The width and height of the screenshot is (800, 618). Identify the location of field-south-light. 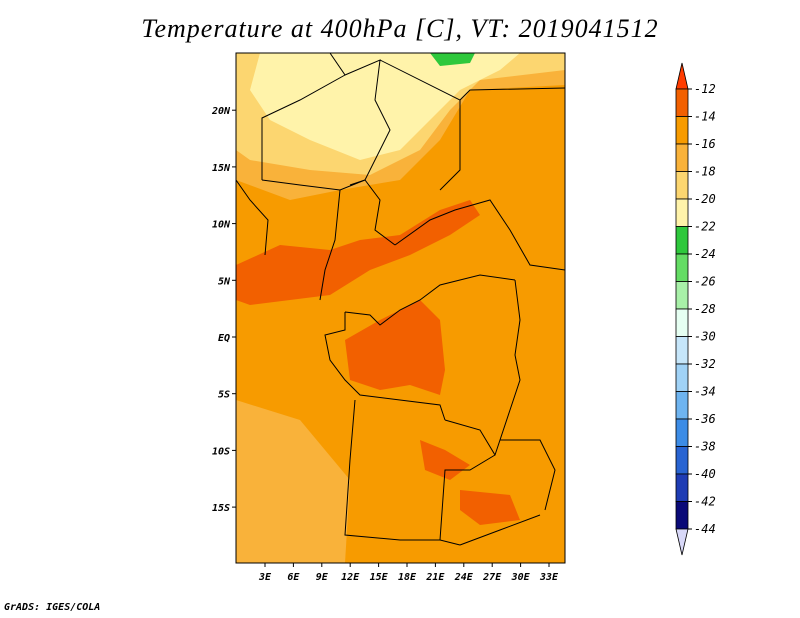
(293, 481).